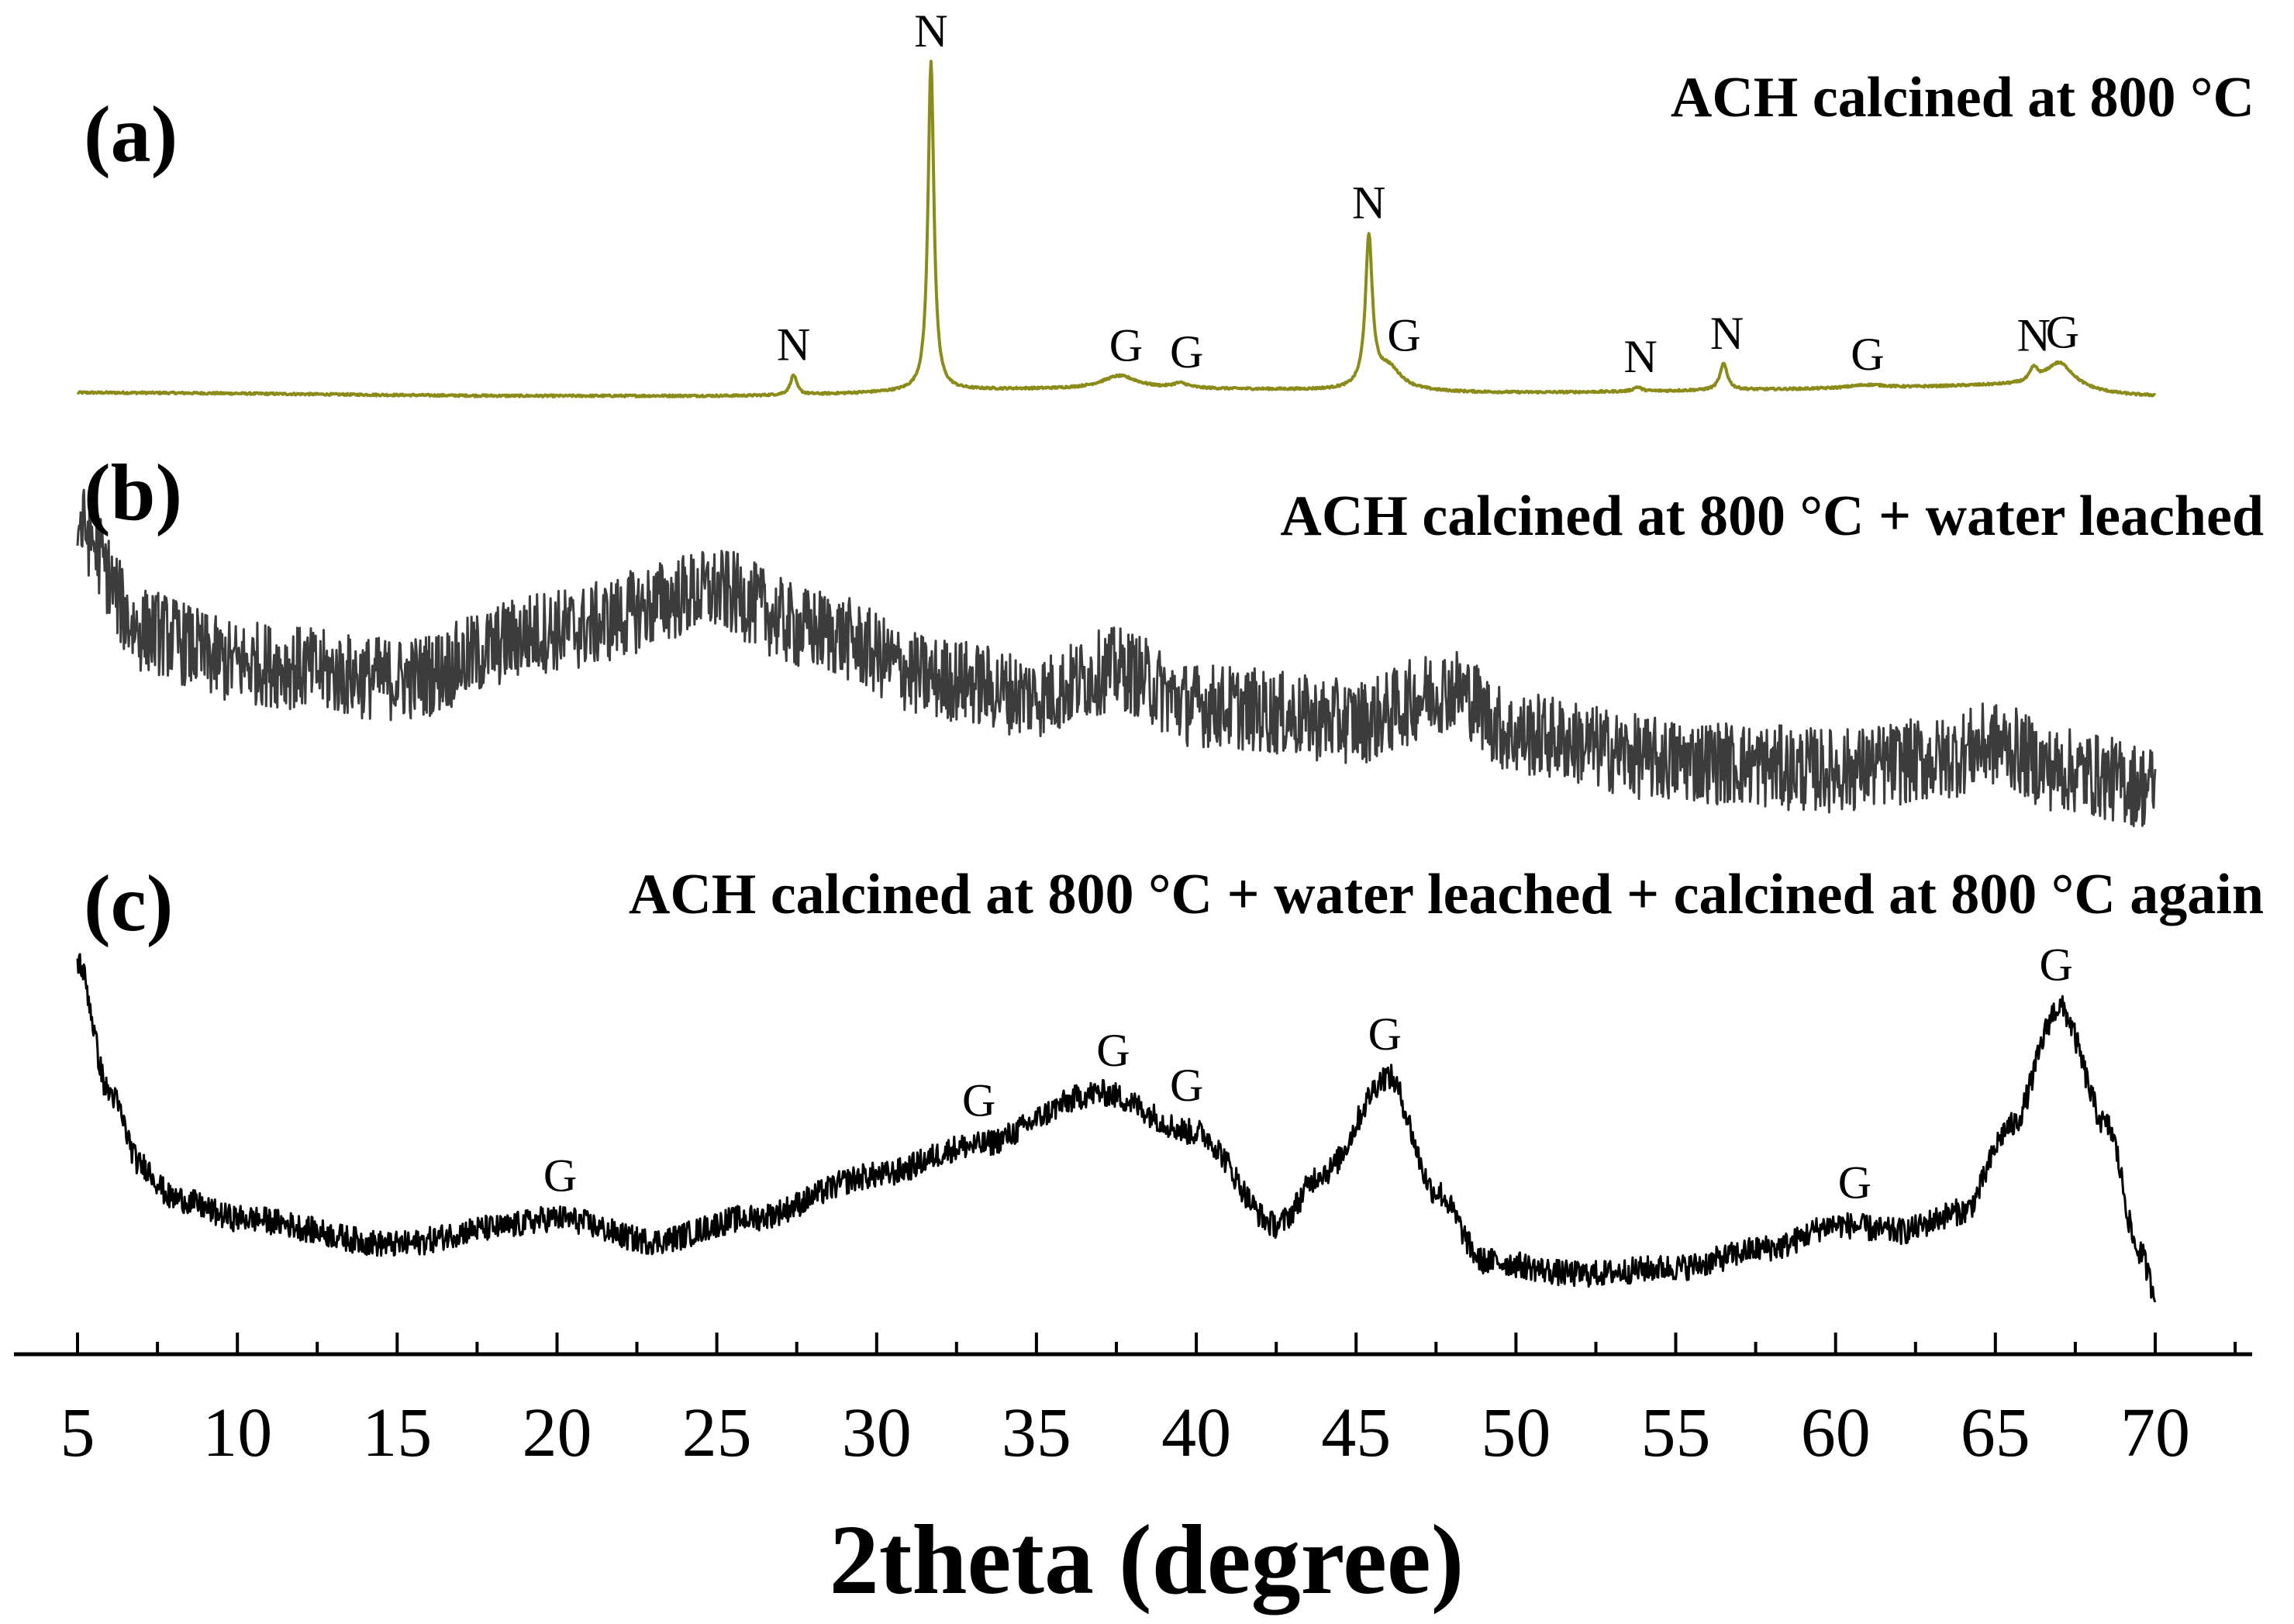  Describe the element at coordinates (237, 1433) in the screenshot. I see `x-tick-label-10: 10` at that location.